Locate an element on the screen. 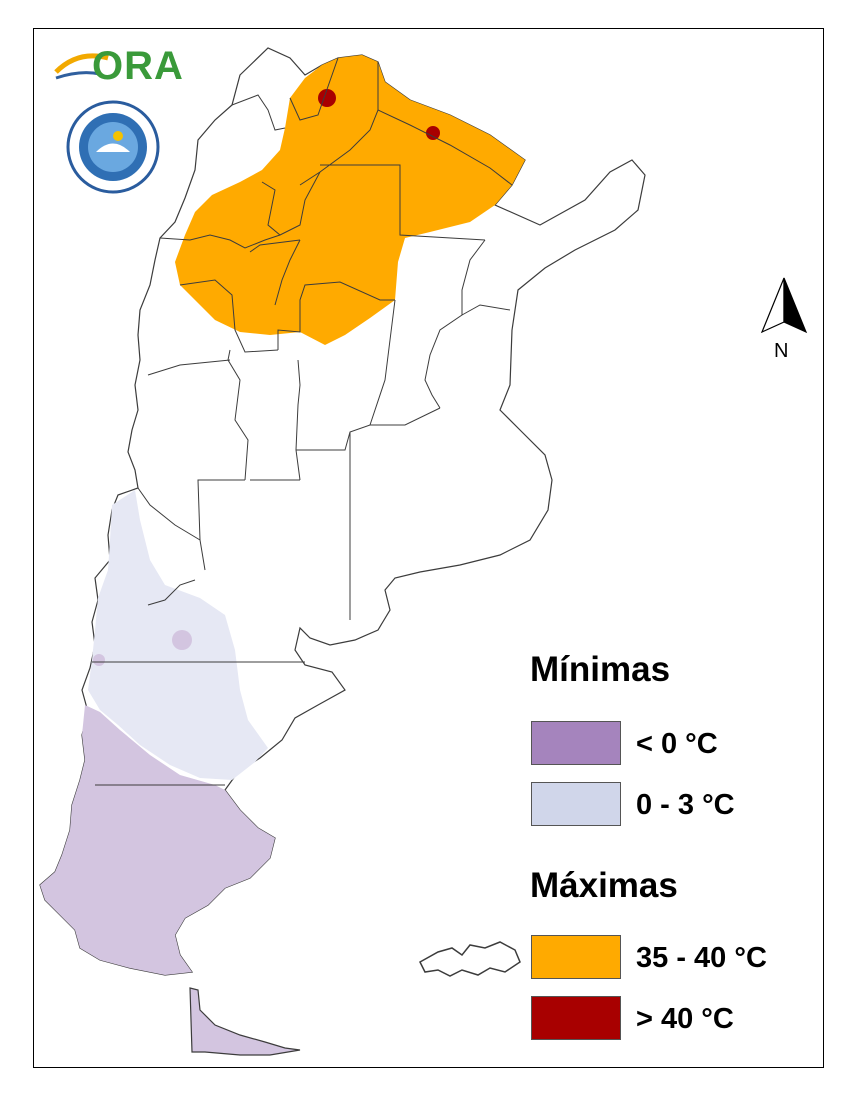 The width and height of the screenshot is (850, 1100). tierra-del-fuego is located at coordinates (245, 1021).